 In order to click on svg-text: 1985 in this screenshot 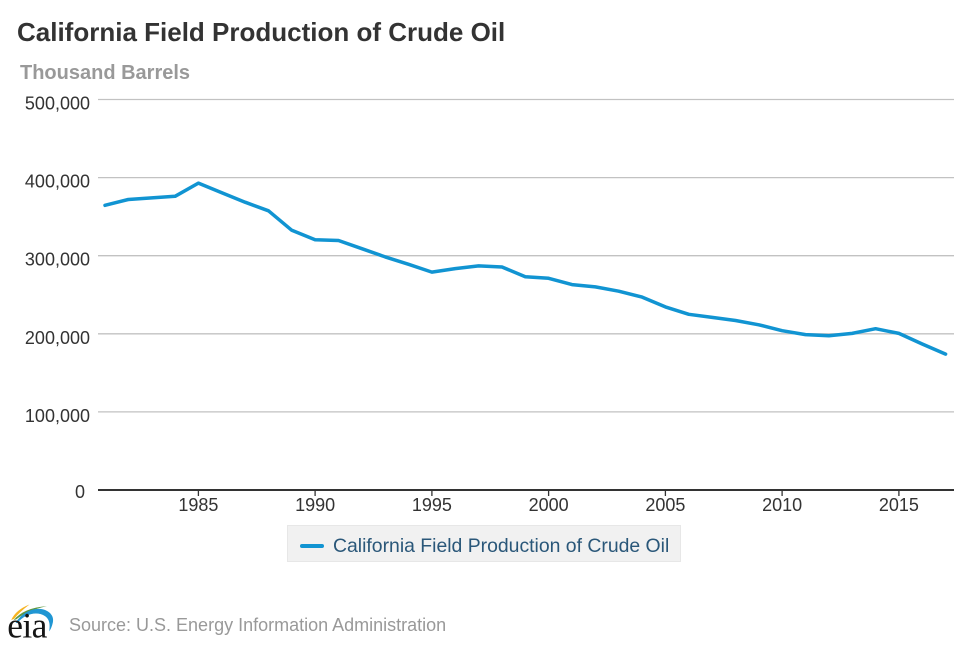, I will do `click(198, 505)`.